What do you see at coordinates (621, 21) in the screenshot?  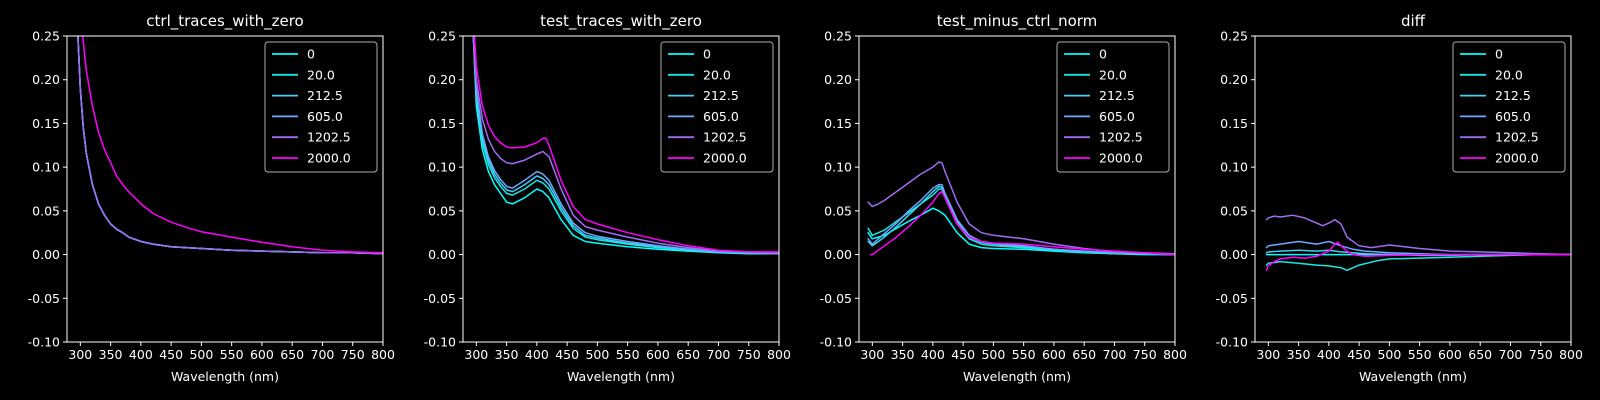 I see `chart-title: test_traces_with_zero` at bounding box center [621, 21].